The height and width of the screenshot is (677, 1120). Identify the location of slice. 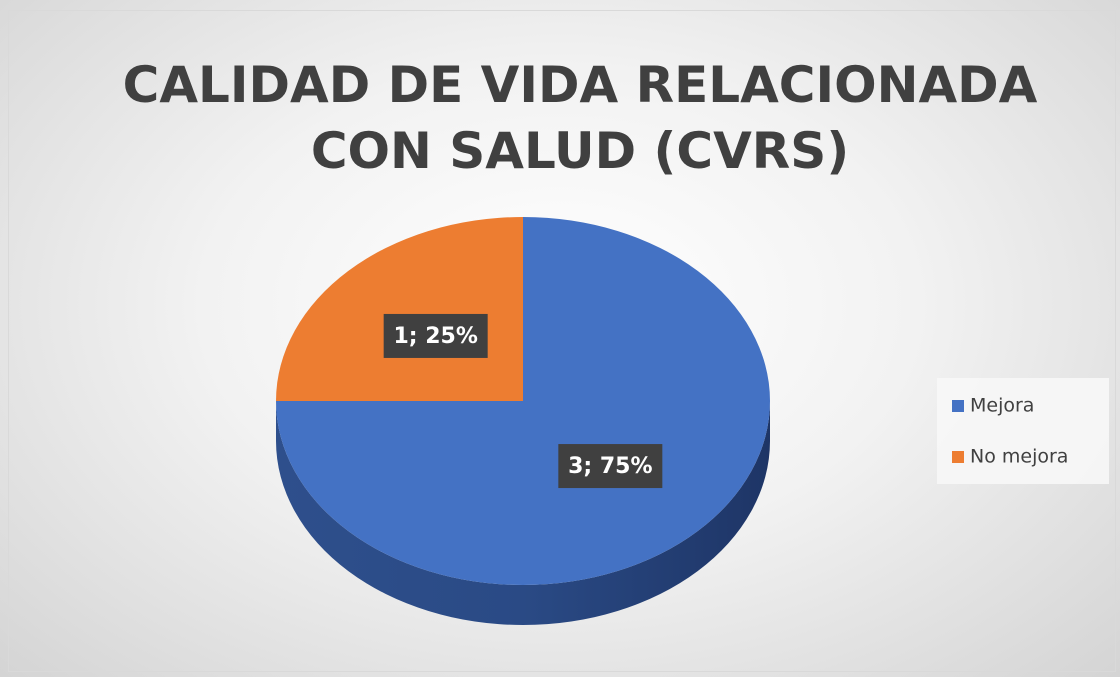
(399, 309).